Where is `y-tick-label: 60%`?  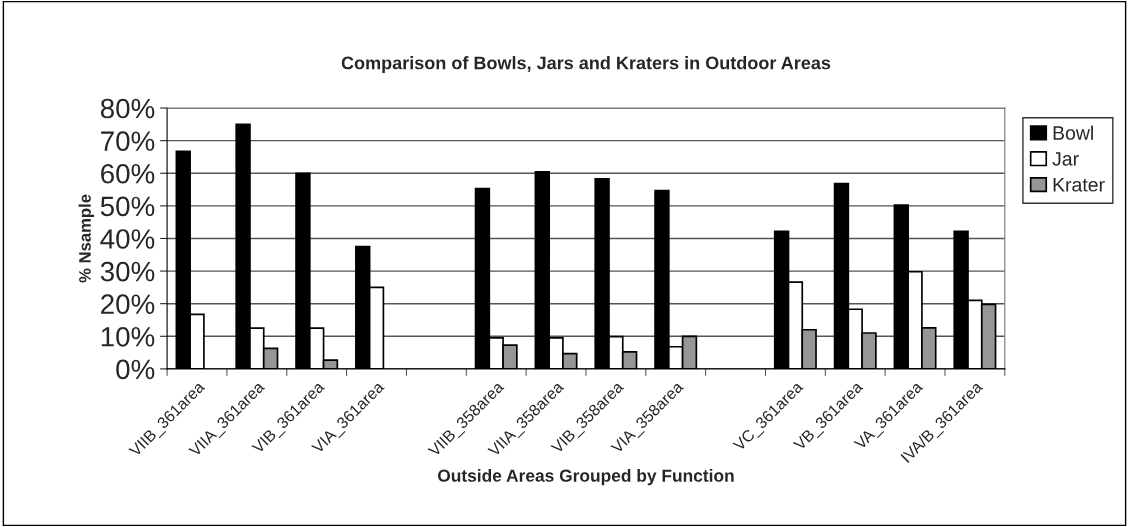
y-tick-label: 60% is located at coordinates (128, 173).